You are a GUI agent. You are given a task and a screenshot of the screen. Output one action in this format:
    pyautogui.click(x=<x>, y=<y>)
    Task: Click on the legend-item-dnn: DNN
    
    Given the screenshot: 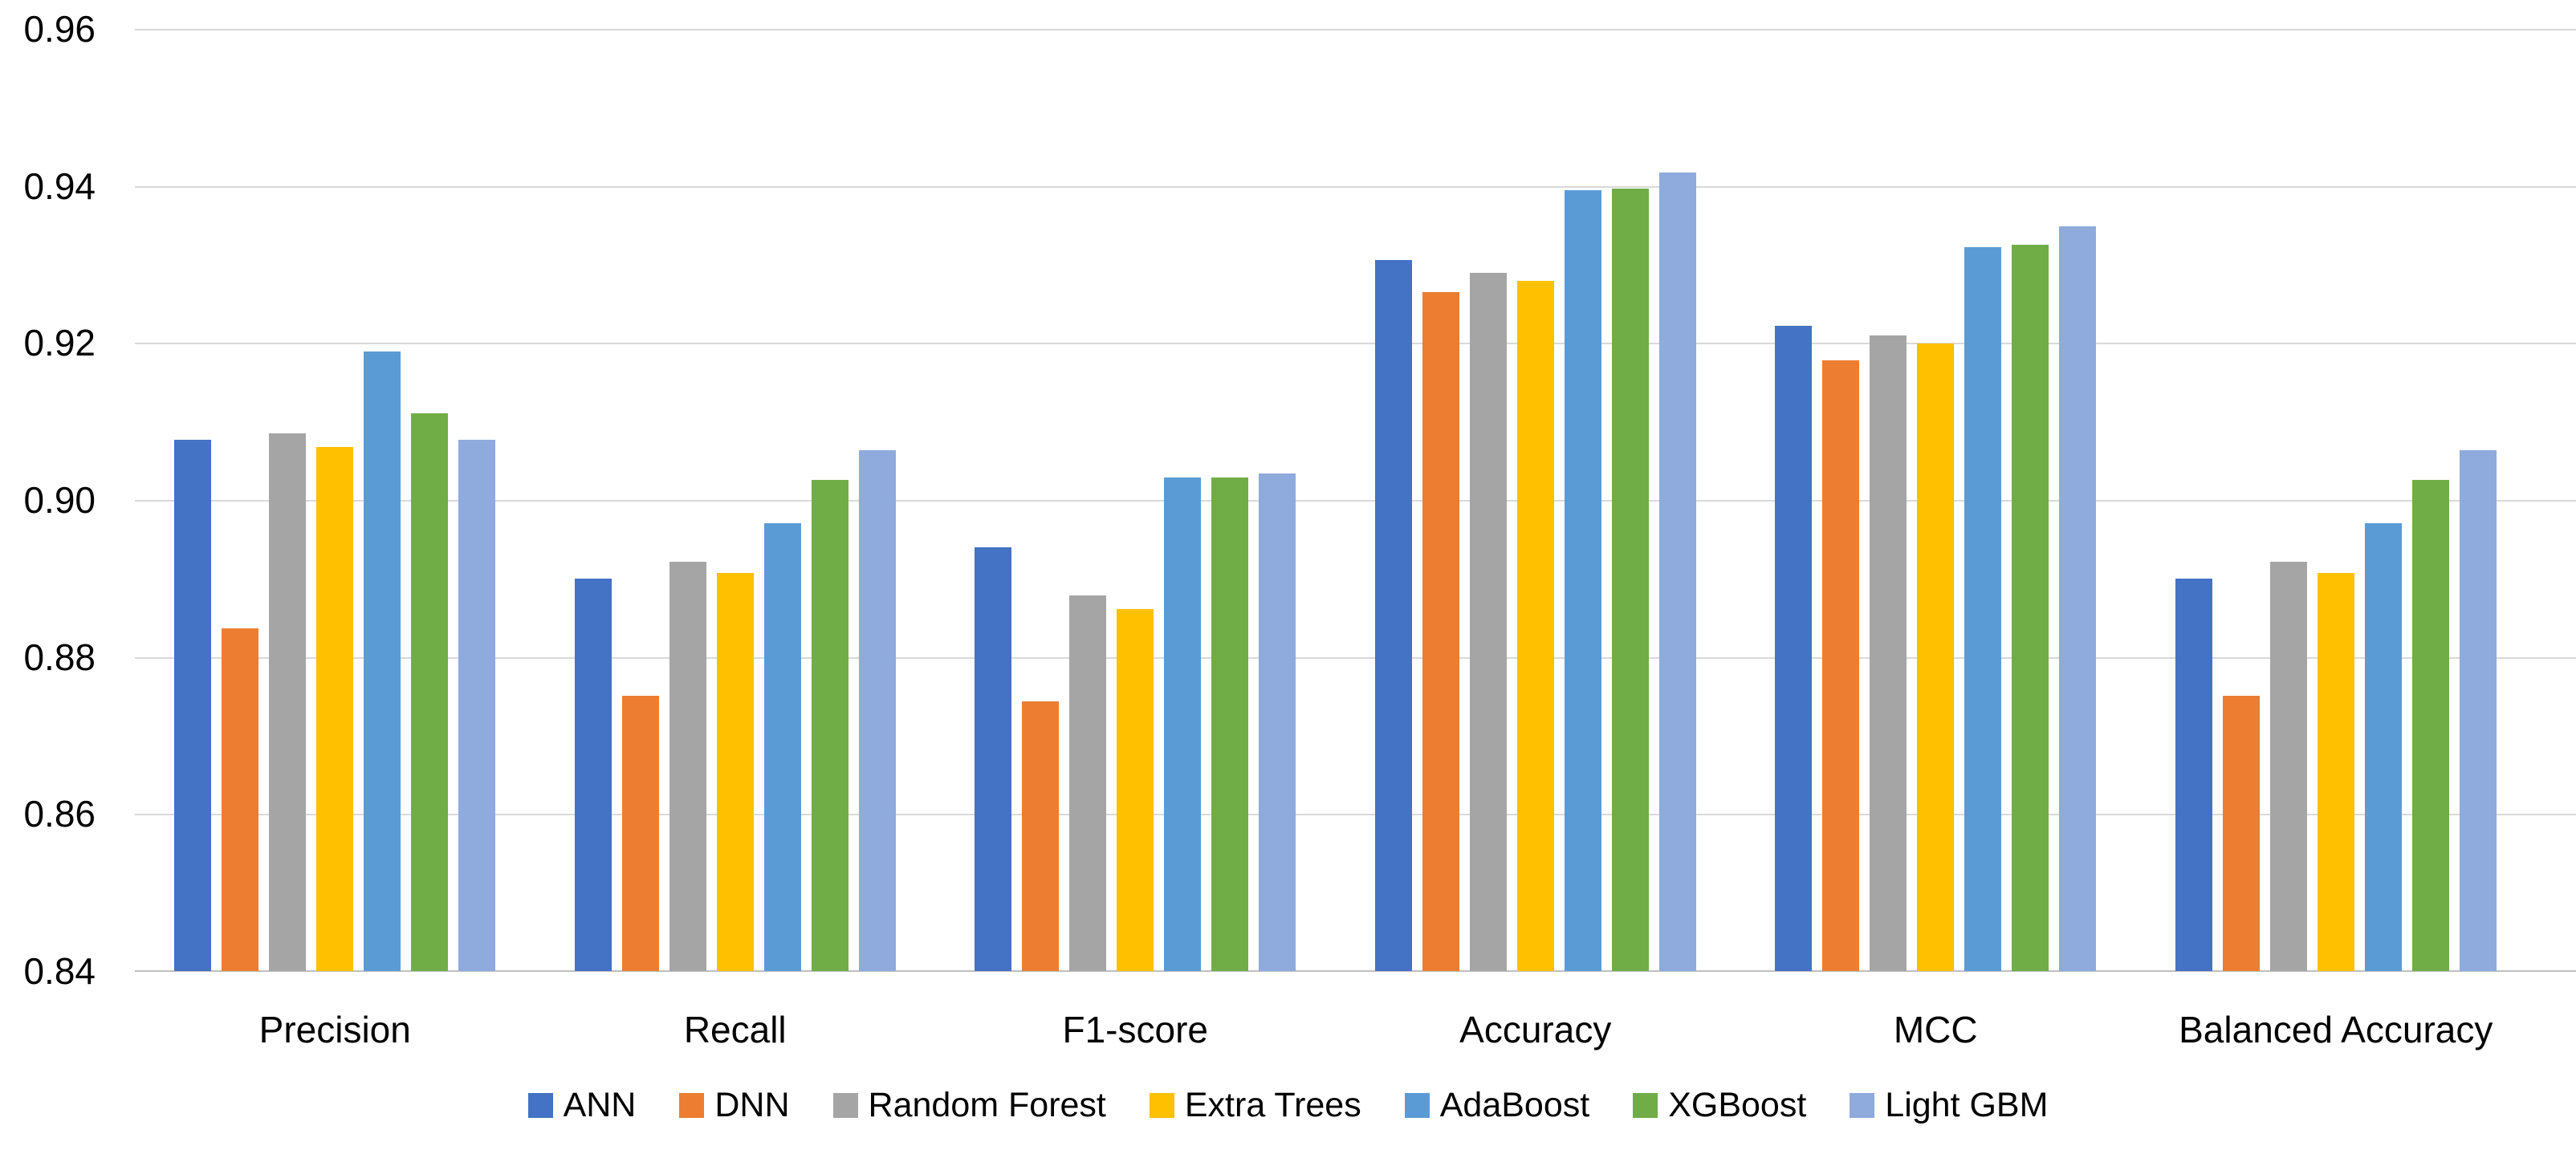 What is the action you would take?
    pyautogui.click(x=734, y=1105)
    